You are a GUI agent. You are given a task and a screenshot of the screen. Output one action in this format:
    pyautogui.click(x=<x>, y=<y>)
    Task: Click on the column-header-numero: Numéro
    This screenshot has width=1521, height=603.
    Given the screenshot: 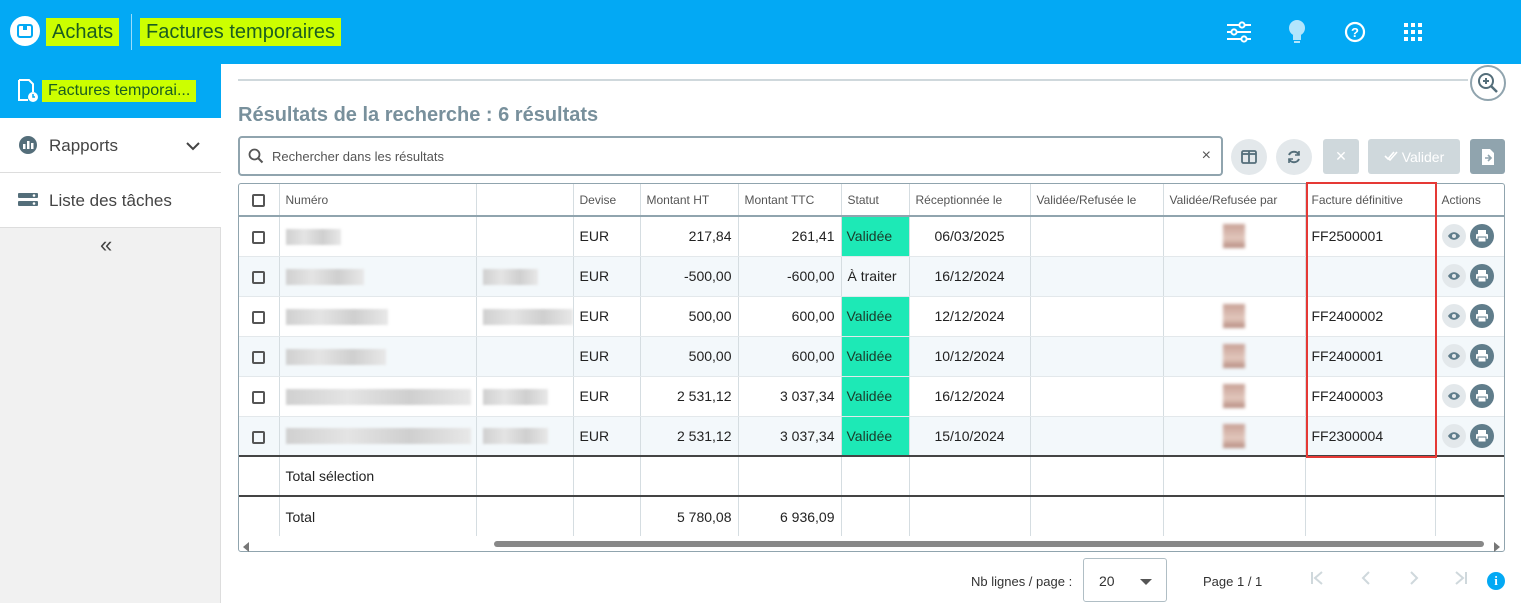 What is the action you would take?
    pyautogui.click(x=378, y=200)
    